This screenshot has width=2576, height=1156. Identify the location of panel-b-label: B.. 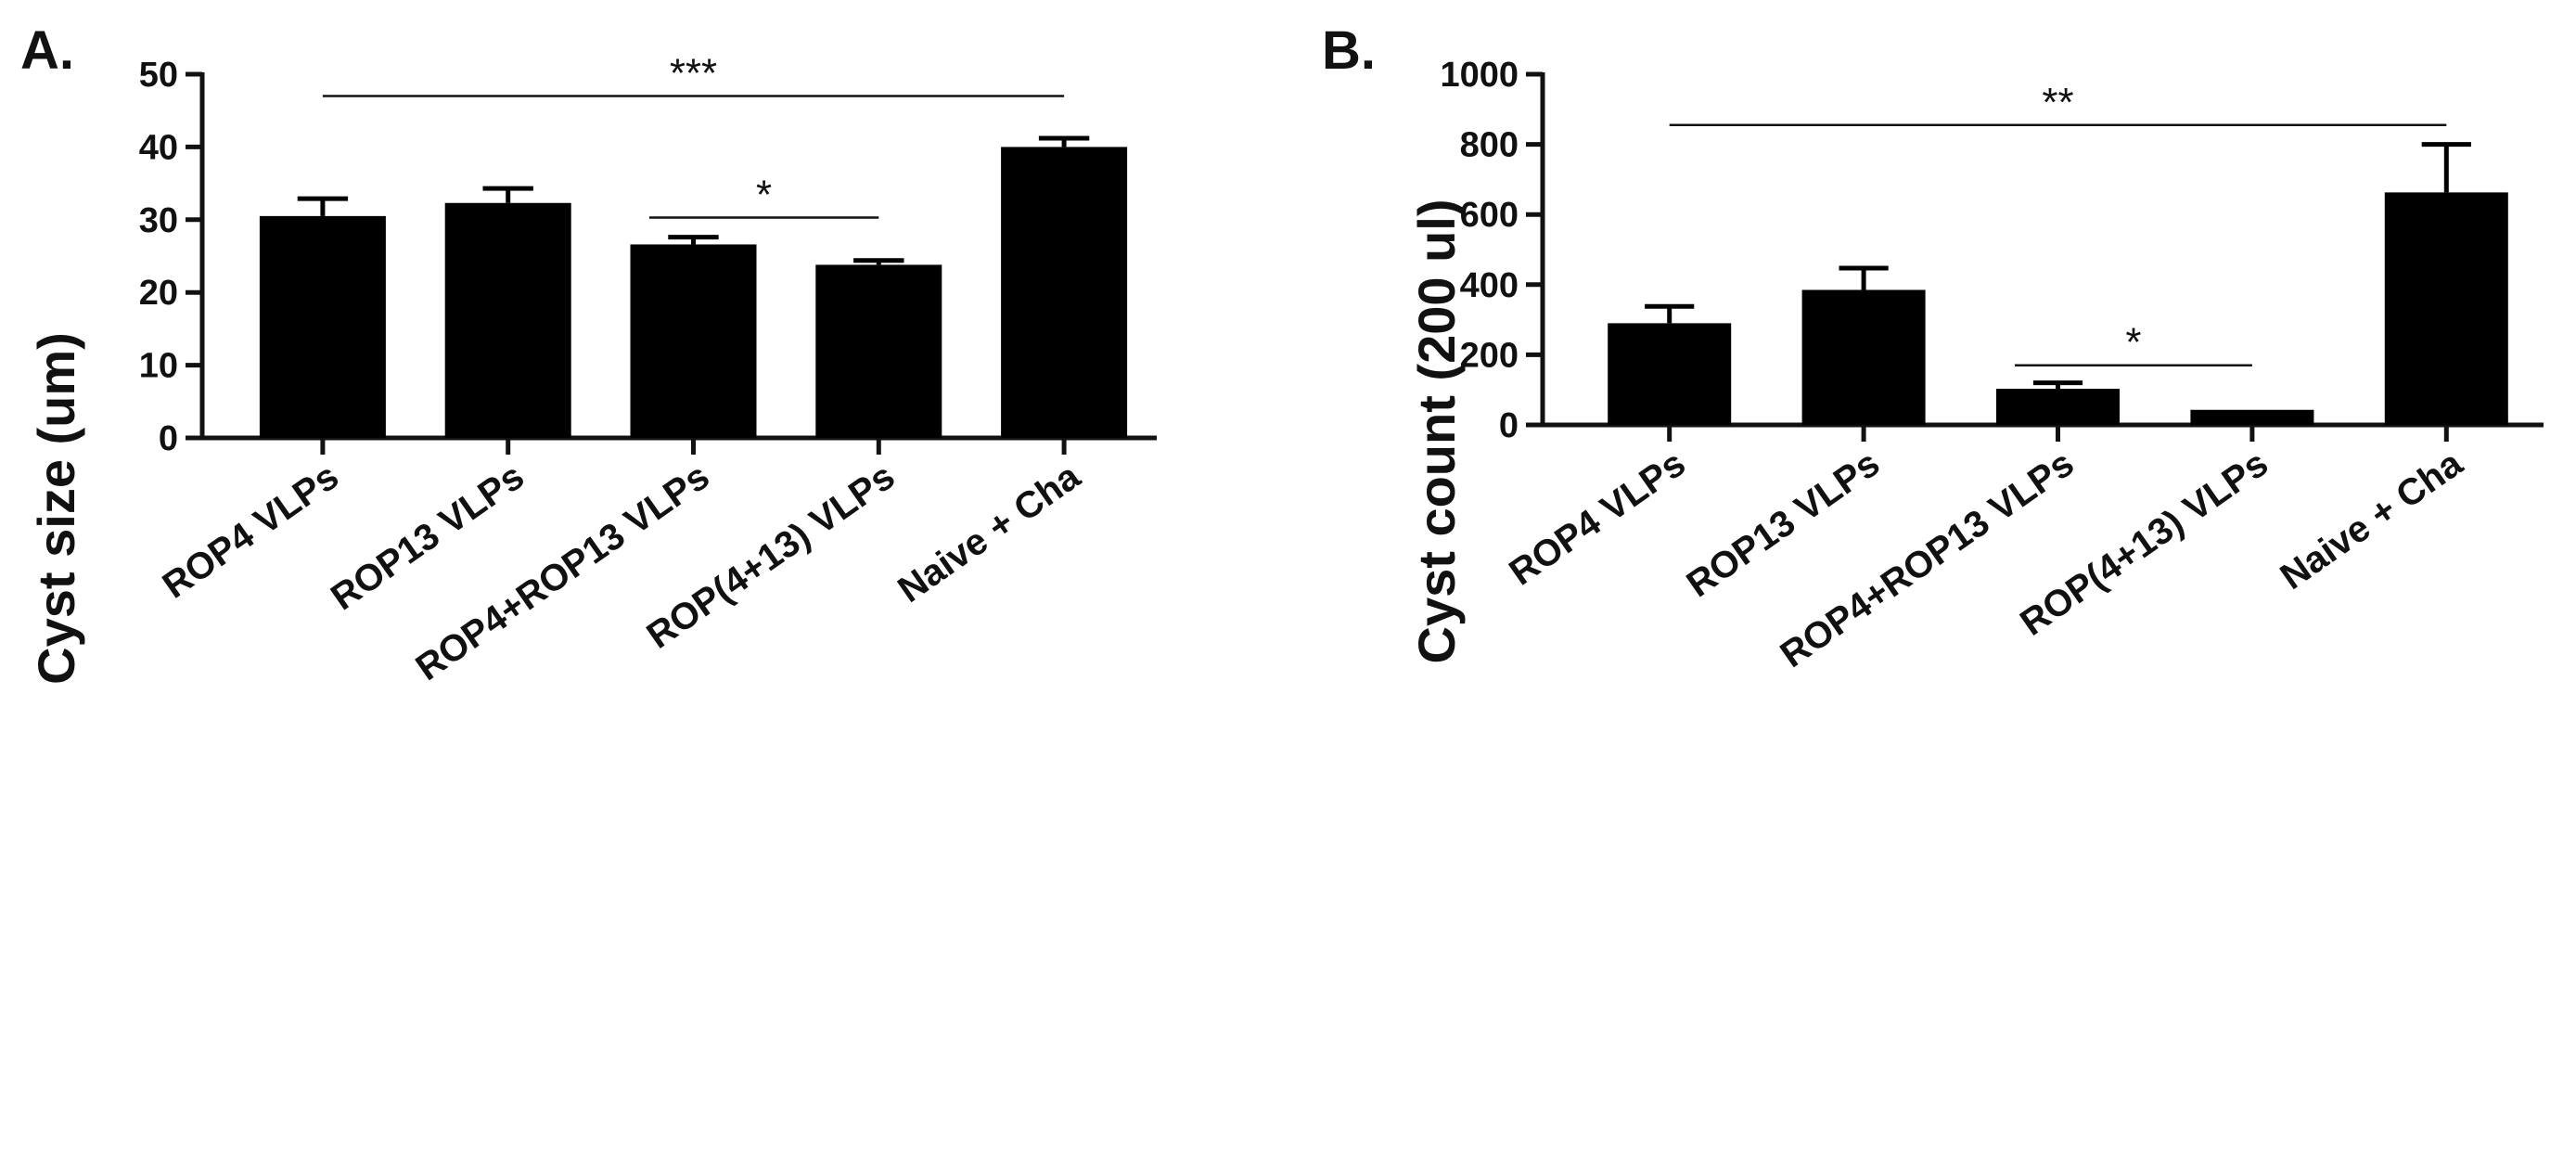
(1349, 50).